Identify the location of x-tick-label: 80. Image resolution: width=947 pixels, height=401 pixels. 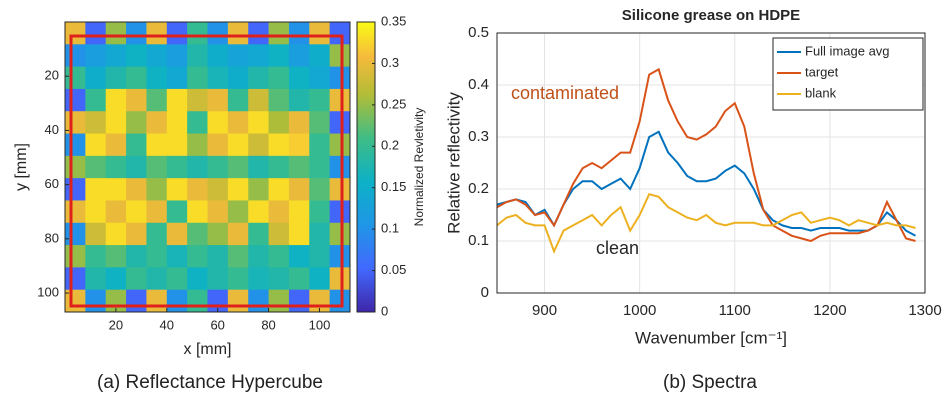
(268, 324).